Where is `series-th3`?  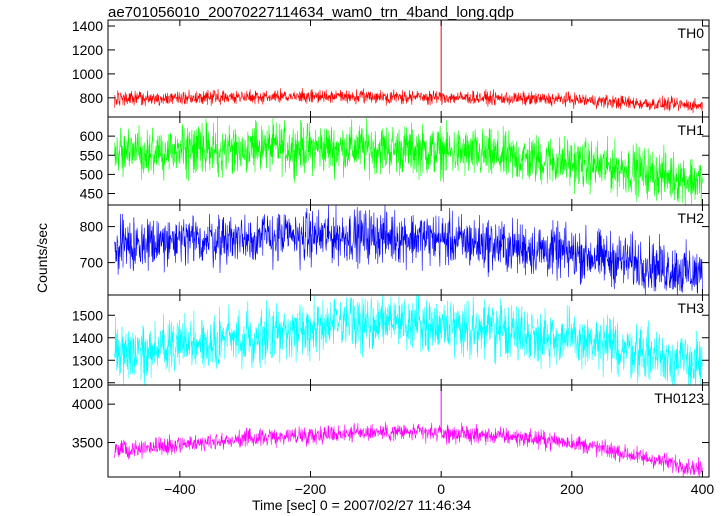
series-th3 is located at coordinates (408, 340).